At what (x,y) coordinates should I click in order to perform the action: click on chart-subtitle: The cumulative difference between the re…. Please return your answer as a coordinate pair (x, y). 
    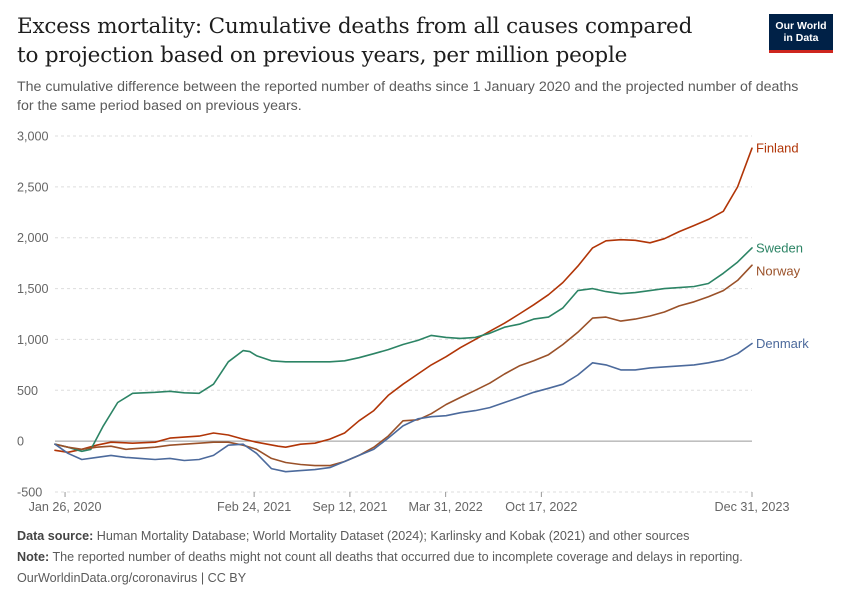
    Looking at the image, I should click on (408, 96).